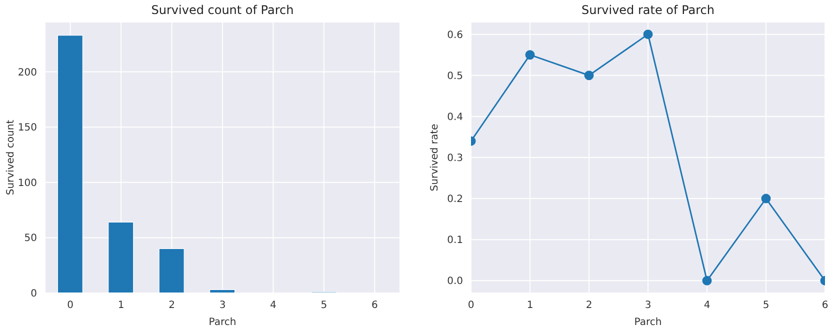  What do you see at coordinates (455, 200) in the screenshot?
I see `y-tick-label: 0.2` at bounding box center [455, 200].